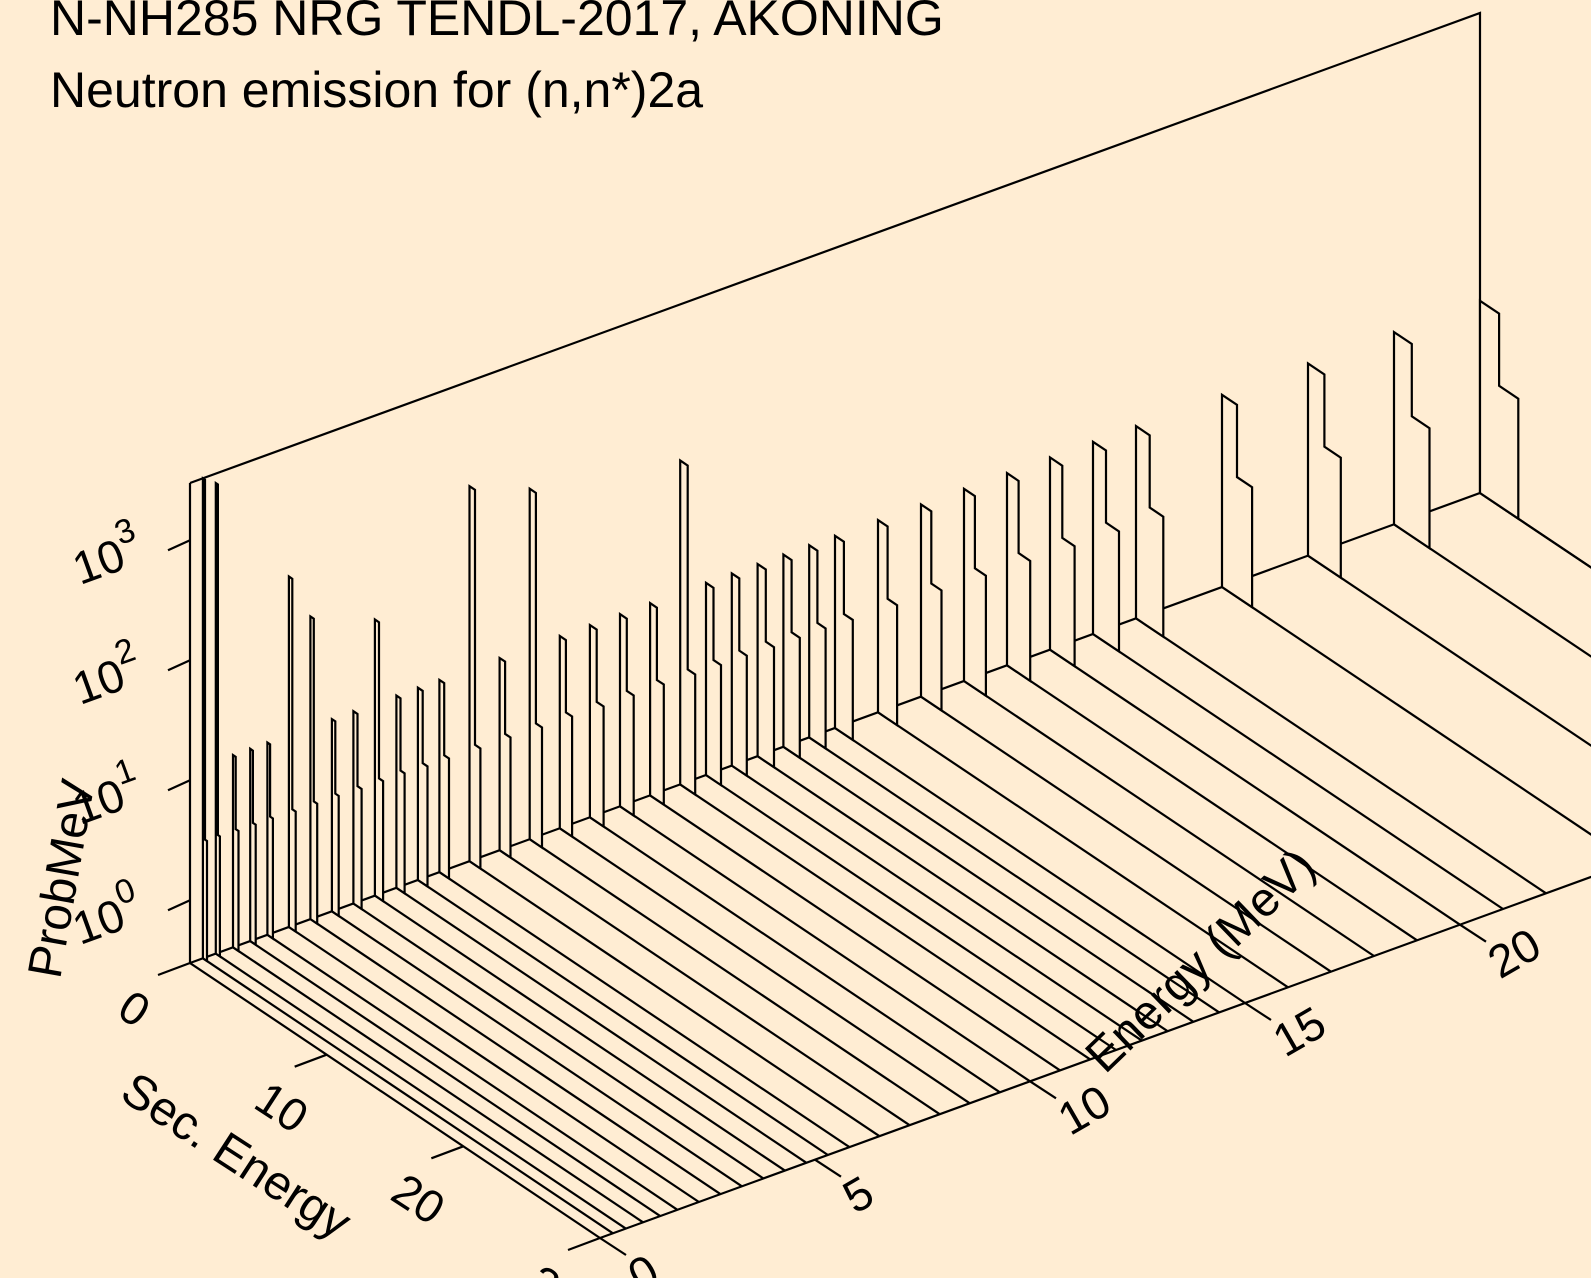 The width and height of the screenshot is (1591, 1278). Describe the element at coordinates (106, 673) in the screenshot. I see `prob-tick-label-2: 10²` at that location.